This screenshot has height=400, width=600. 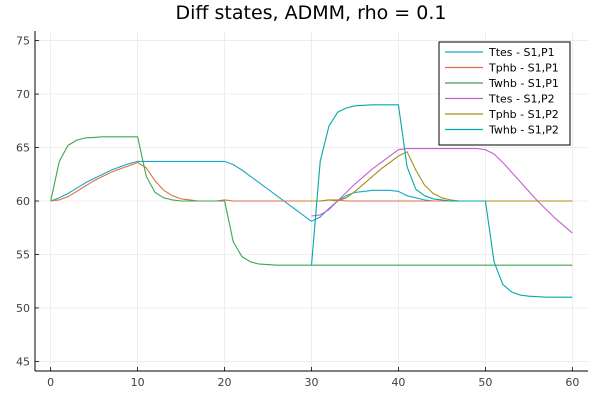 I want to click on x-tick-labels: 0 10 20 30 40 50 60, so click(x=313, y=378).